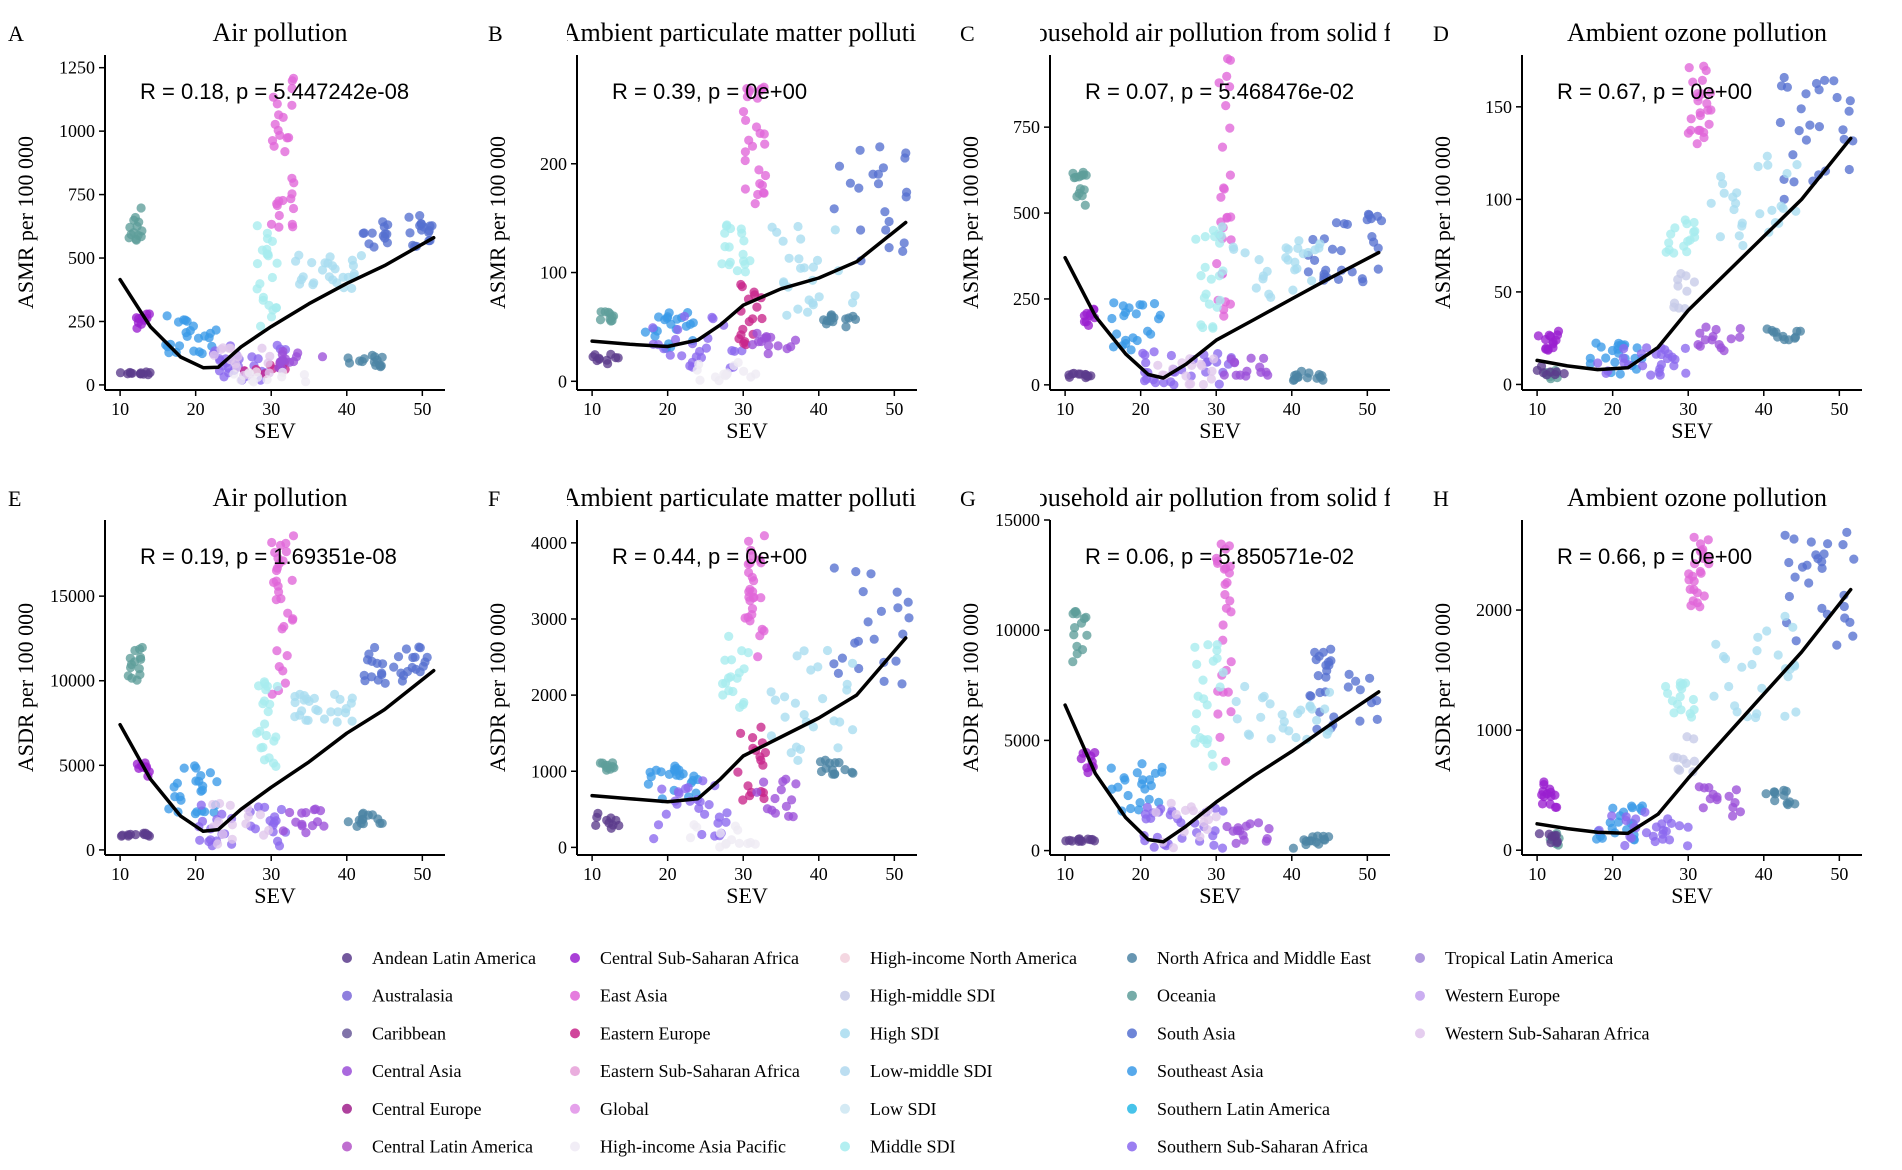 Image resolution: width=1902 pixels, height=1170 pixels. What do you see at coordinates (1065, 409) in the screenshot?
I see `x-tick-label: 10` at bounding box center [1065, 409].